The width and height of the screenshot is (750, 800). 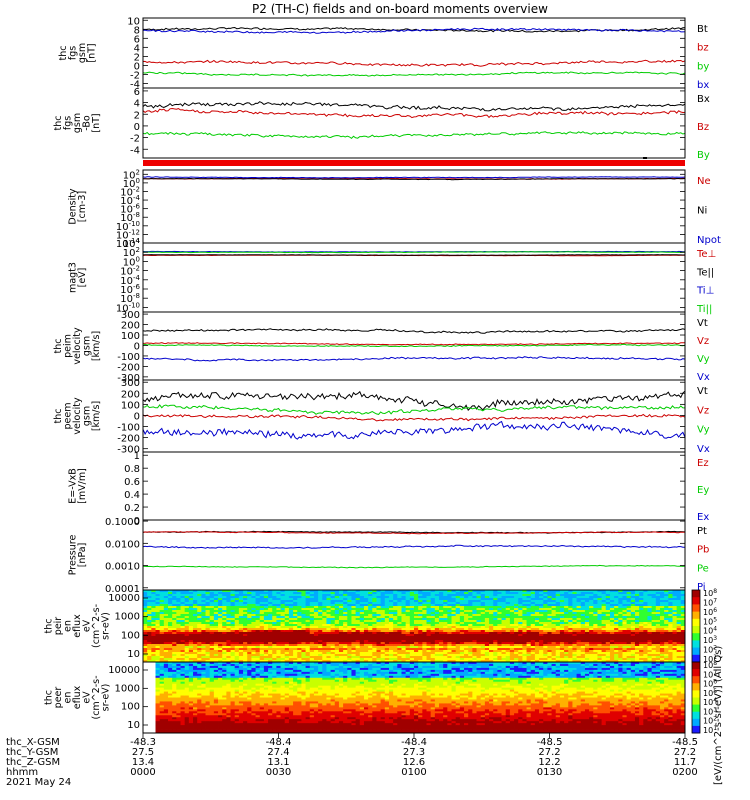 I want to click on legend-Bx: Bx, so click(x=703, y=99).